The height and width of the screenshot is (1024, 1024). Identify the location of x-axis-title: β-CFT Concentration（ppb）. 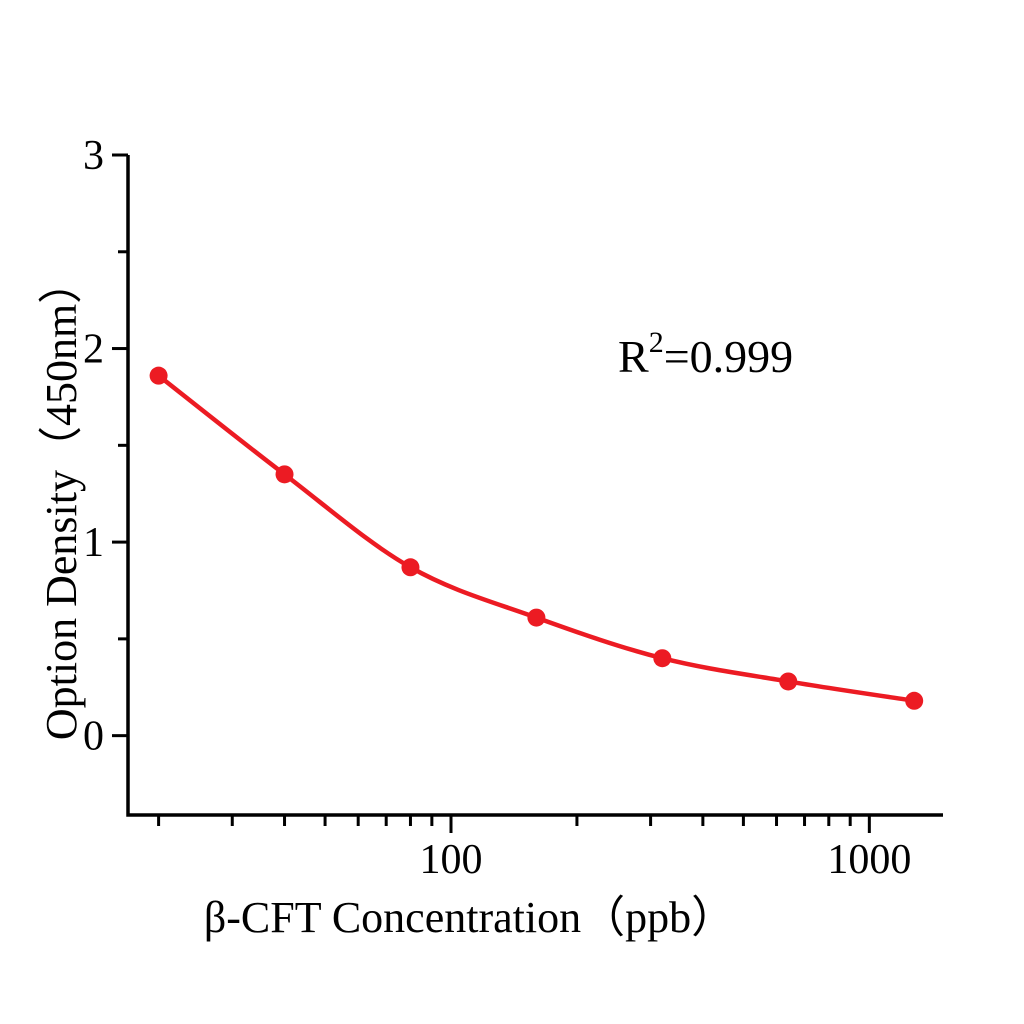
(469, 917).